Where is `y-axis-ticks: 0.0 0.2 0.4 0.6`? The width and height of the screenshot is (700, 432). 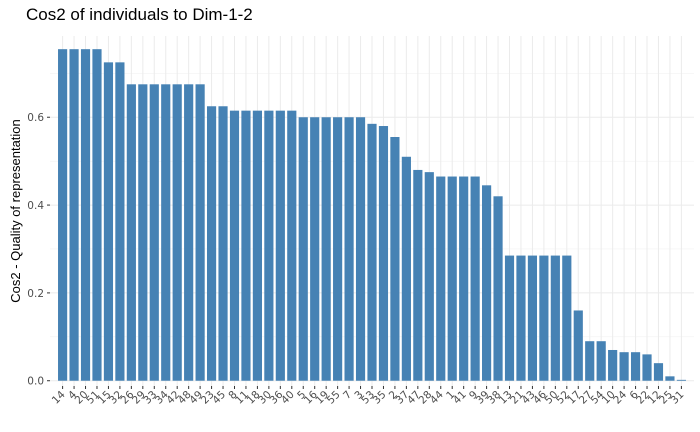 y-axis-ticks: 0.0 0.2 0.4 0.6 is located at coordinates (38, 250).